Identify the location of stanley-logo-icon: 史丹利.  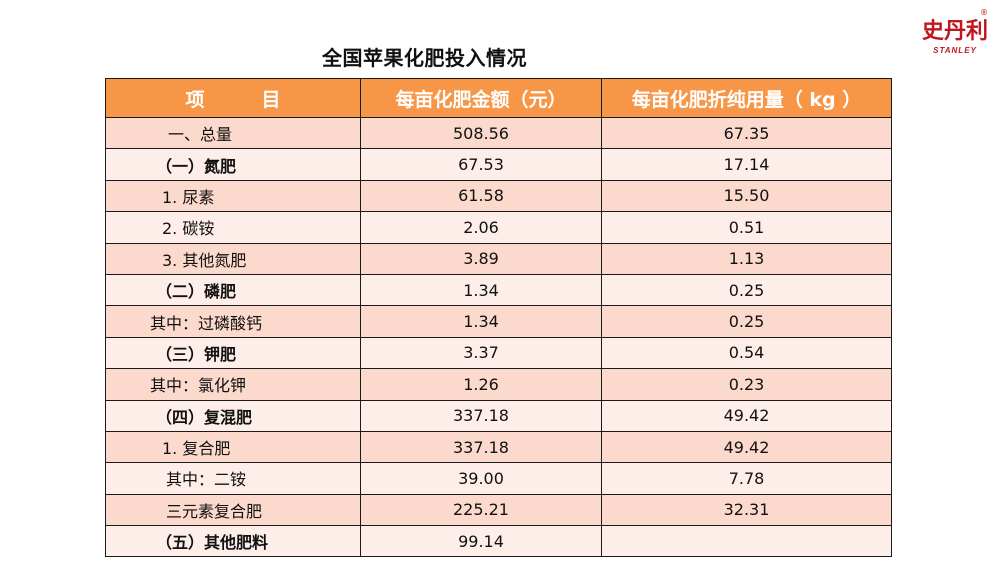
(955, 31).